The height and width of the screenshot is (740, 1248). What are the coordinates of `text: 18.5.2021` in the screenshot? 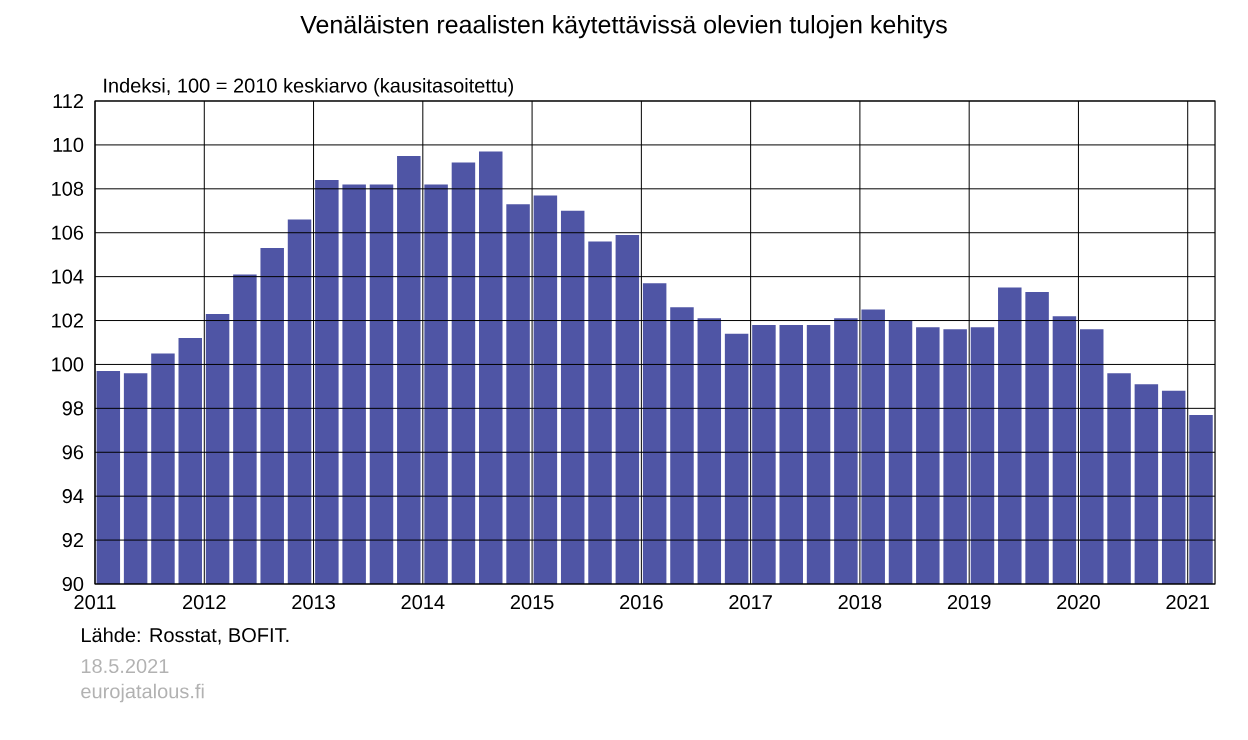 It's located at (125, 666).